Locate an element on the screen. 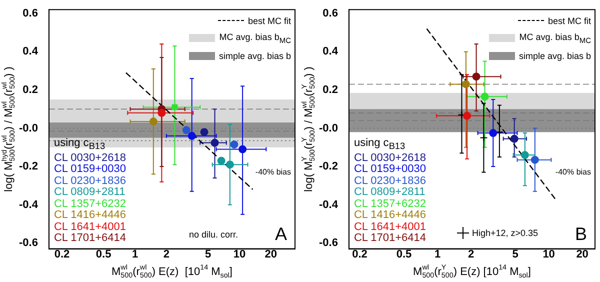 The width and height of the screenshot is (600, 282). annotation: no dilu. corr. is located at coordinates (213, 234).